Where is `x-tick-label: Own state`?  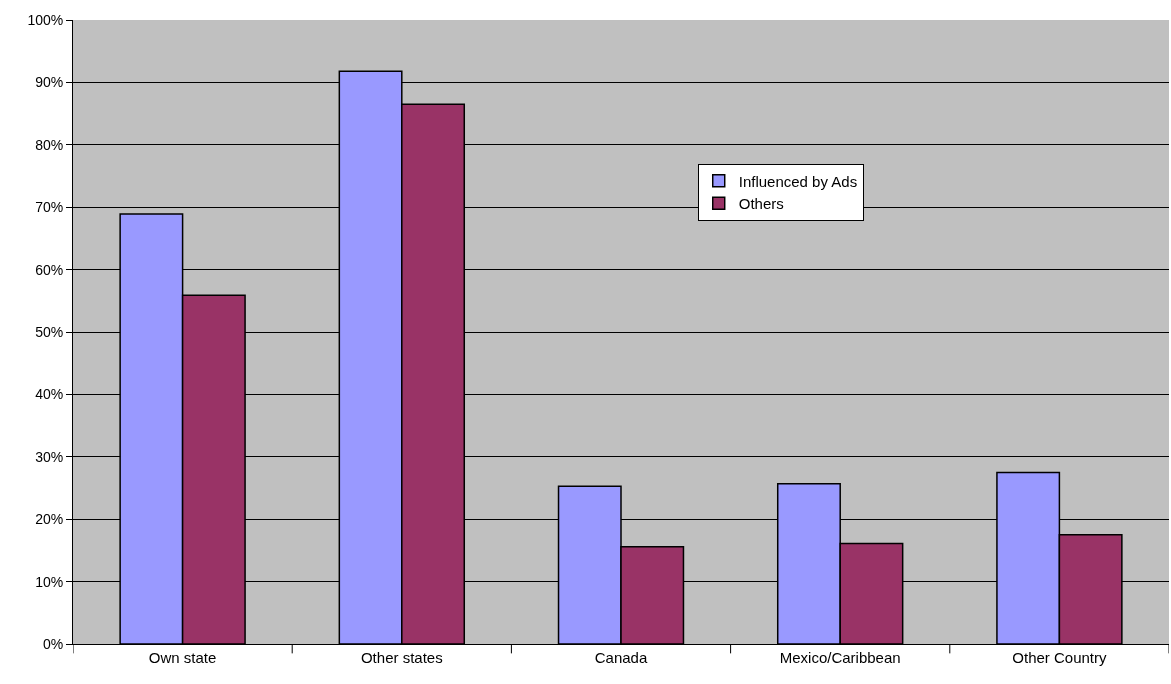
x-tick-label: Own state is located at coordinates (182, 657).